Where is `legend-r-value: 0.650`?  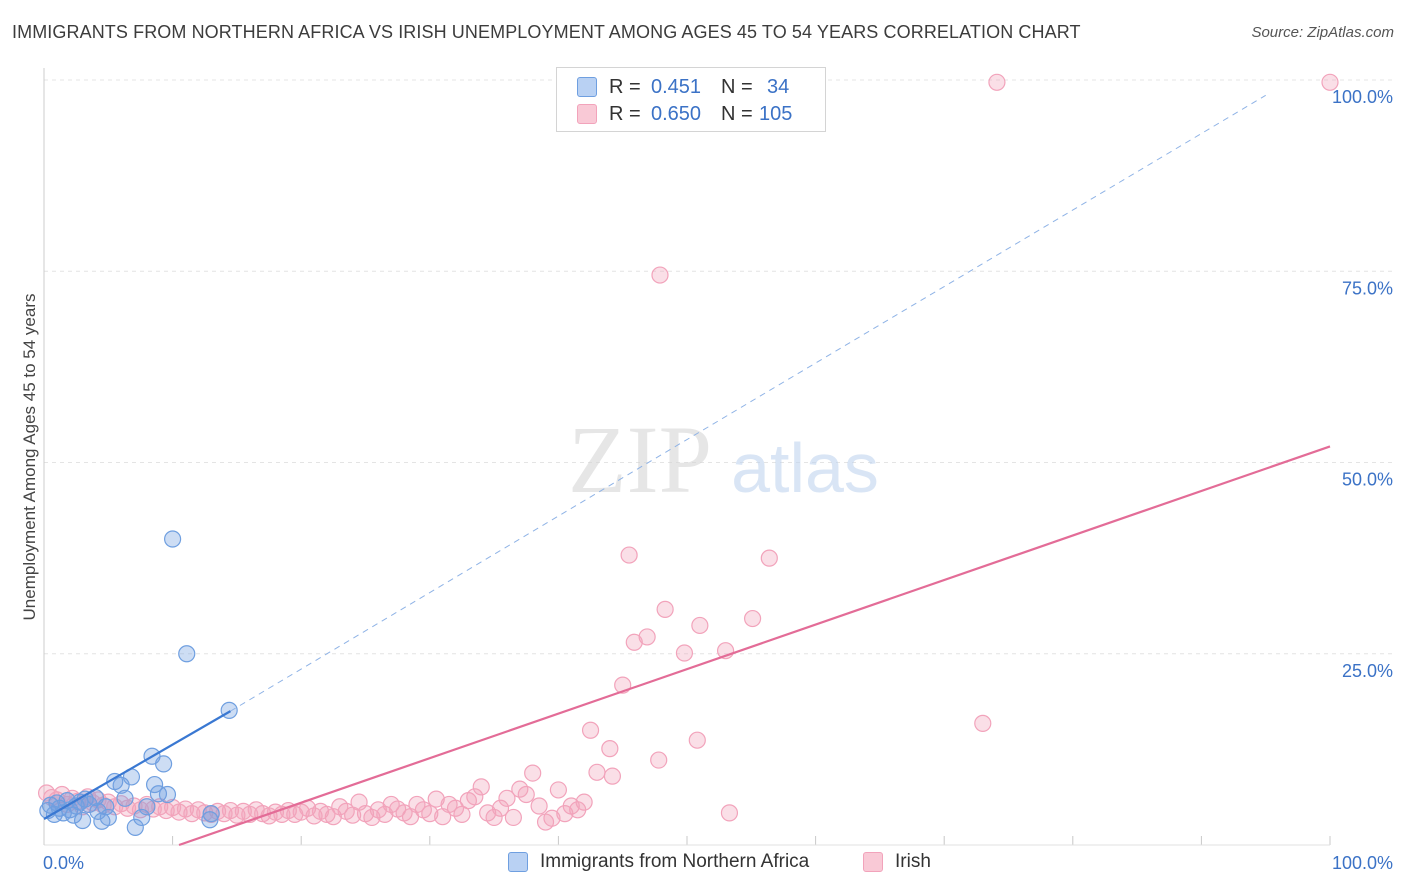
legend-r-value: 0.650 is located at coordinates (676, 113).